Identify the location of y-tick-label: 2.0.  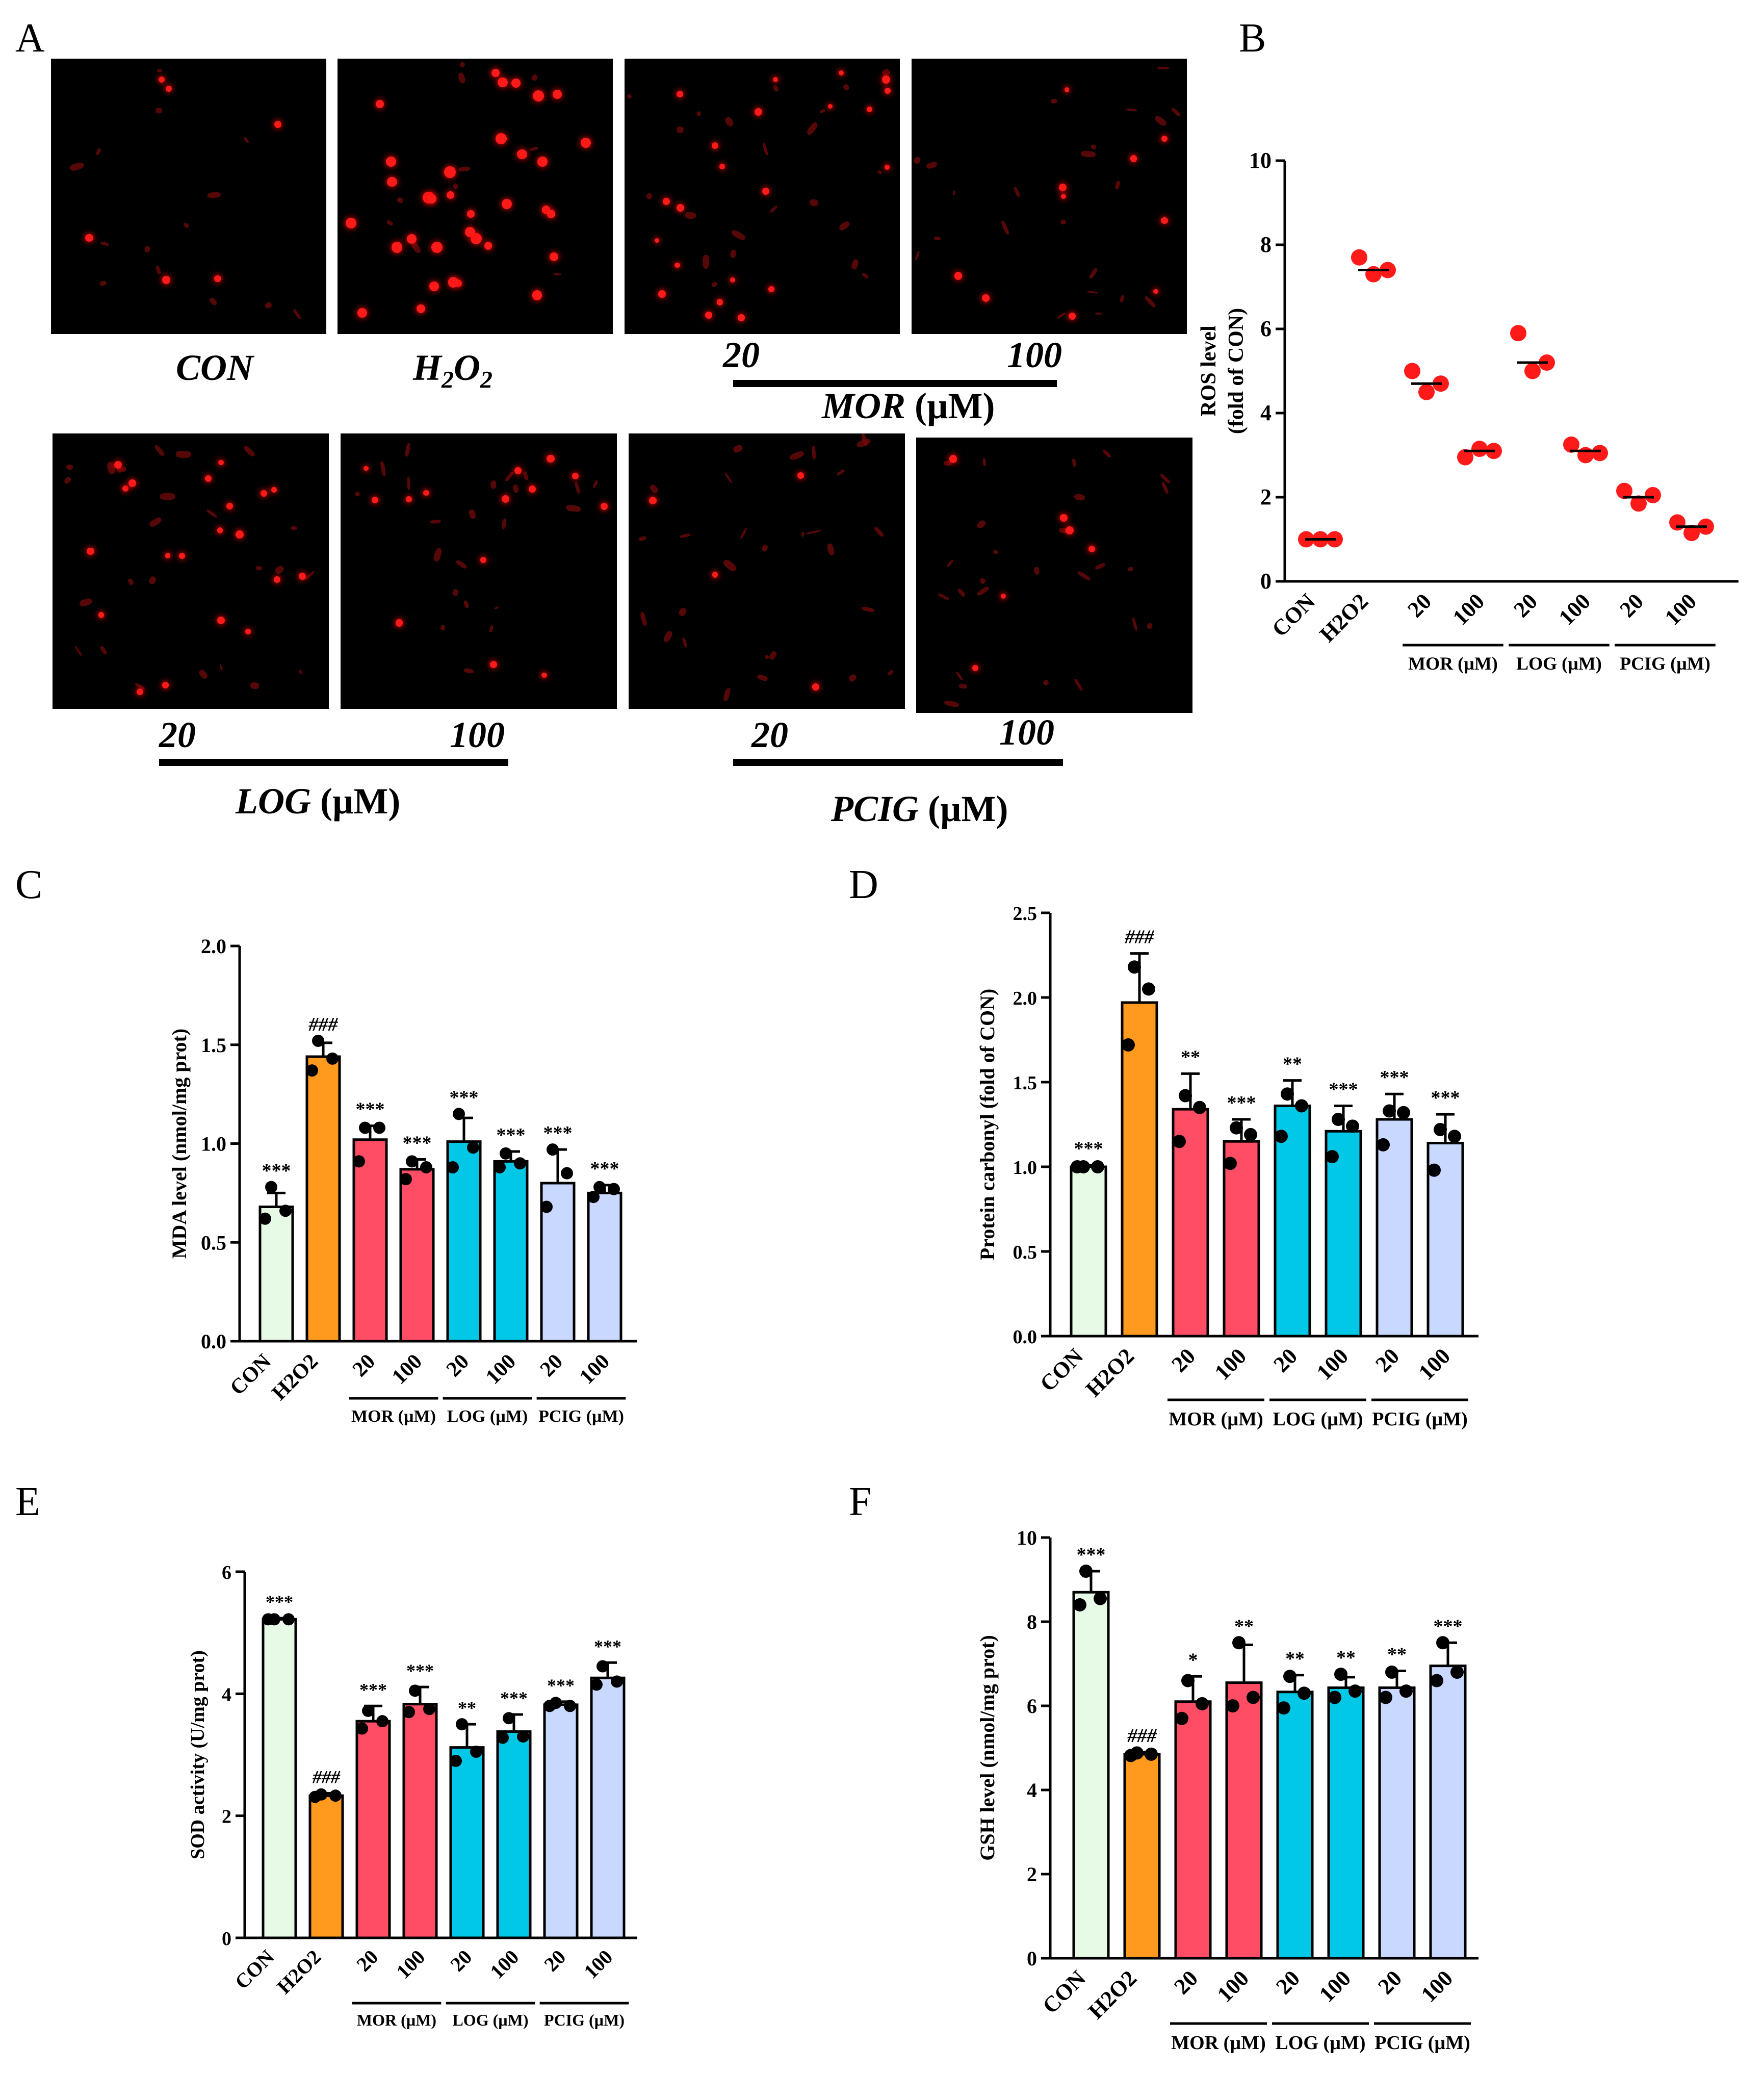
(1025, 998).